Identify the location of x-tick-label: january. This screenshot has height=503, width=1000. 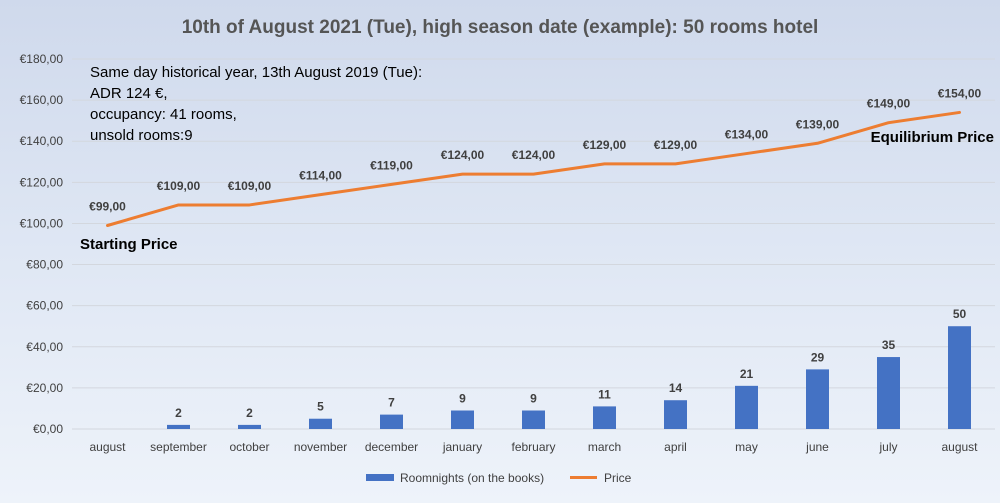
(462, 447).